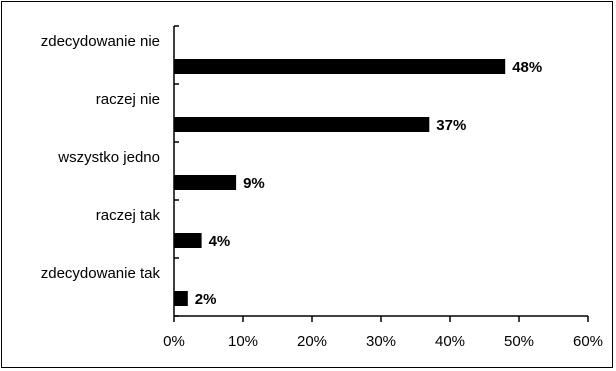 The image size is (616, 371). I want to click on data-label: 37%, so click(451, 125).